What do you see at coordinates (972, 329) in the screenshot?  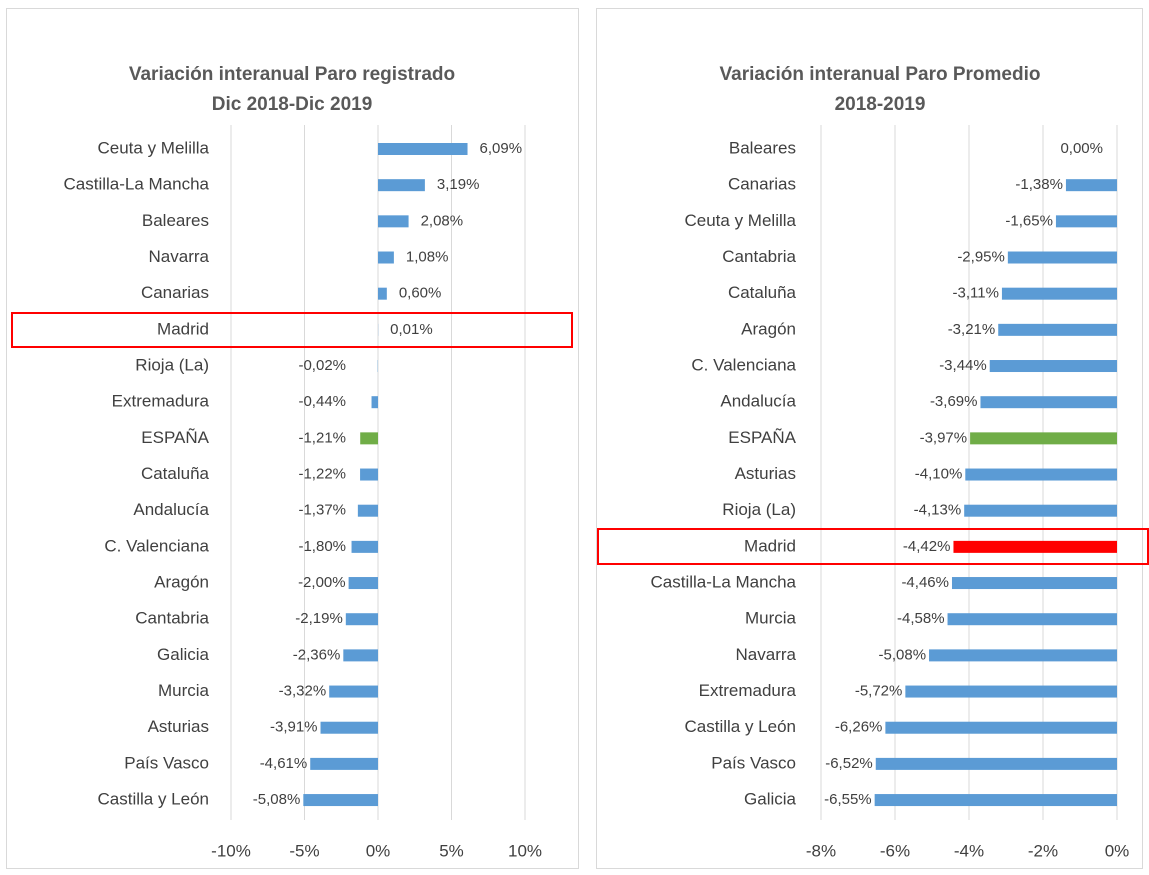 I see `value-label: -3,21%` at bounding box center [972, 329].